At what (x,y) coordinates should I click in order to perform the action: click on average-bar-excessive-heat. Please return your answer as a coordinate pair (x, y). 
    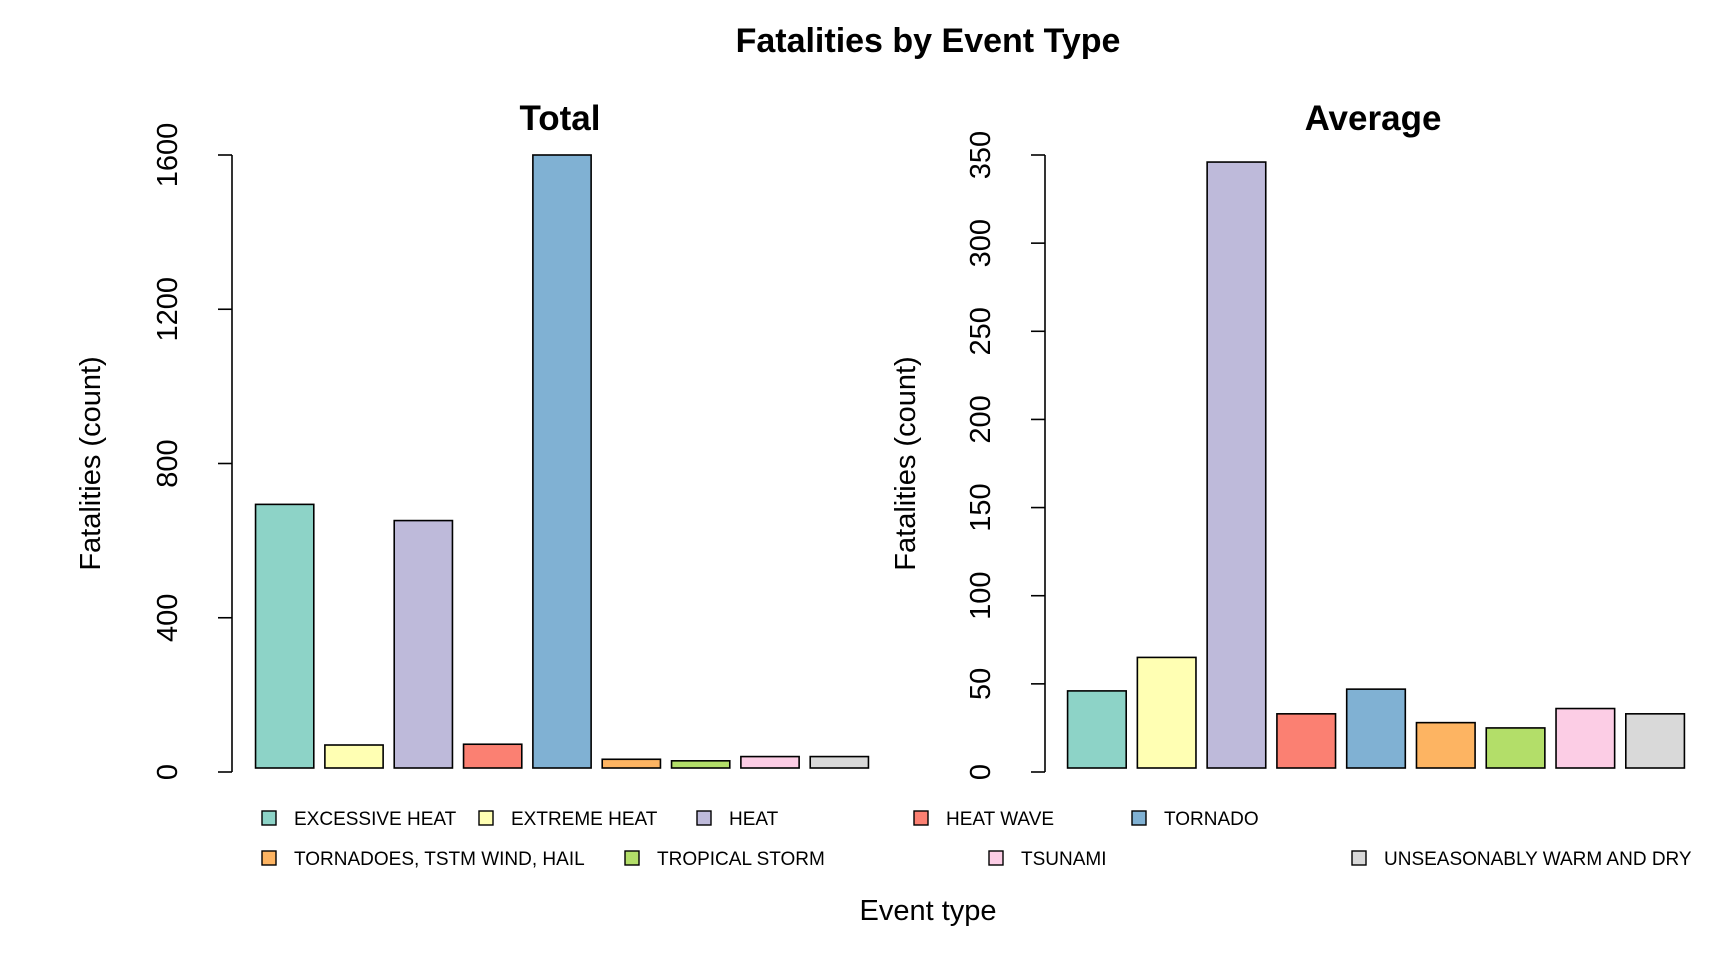
    Looking at the image, I should click on (1096, 729).